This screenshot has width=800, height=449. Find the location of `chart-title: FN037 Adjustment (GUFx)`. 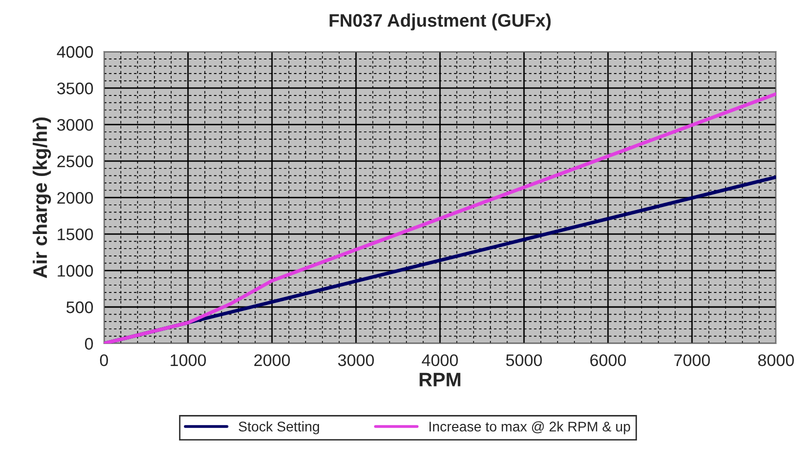

chart-title: FN037 Adjustment (GUFx) is located at coordinates (440, 22).